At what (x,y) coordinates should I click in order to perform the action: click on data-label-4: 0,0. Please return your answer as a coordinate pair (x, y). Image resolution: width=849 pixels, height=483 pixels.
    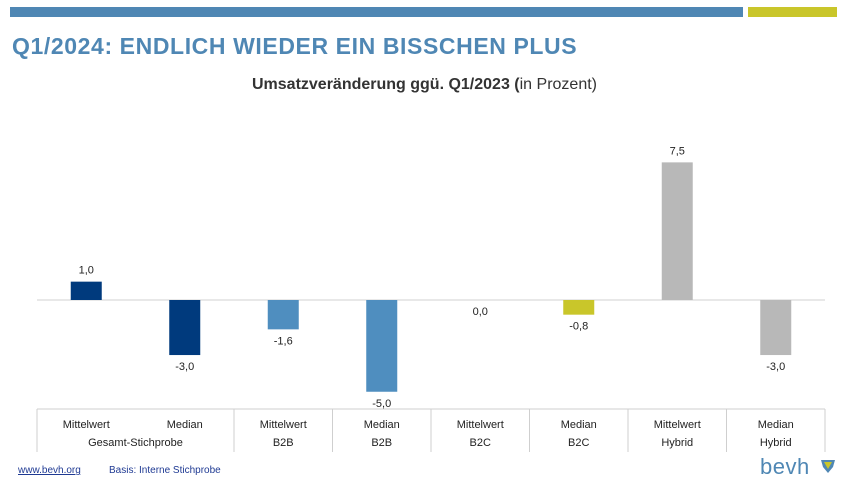
    Looking at the image, I should click on (480, 312).